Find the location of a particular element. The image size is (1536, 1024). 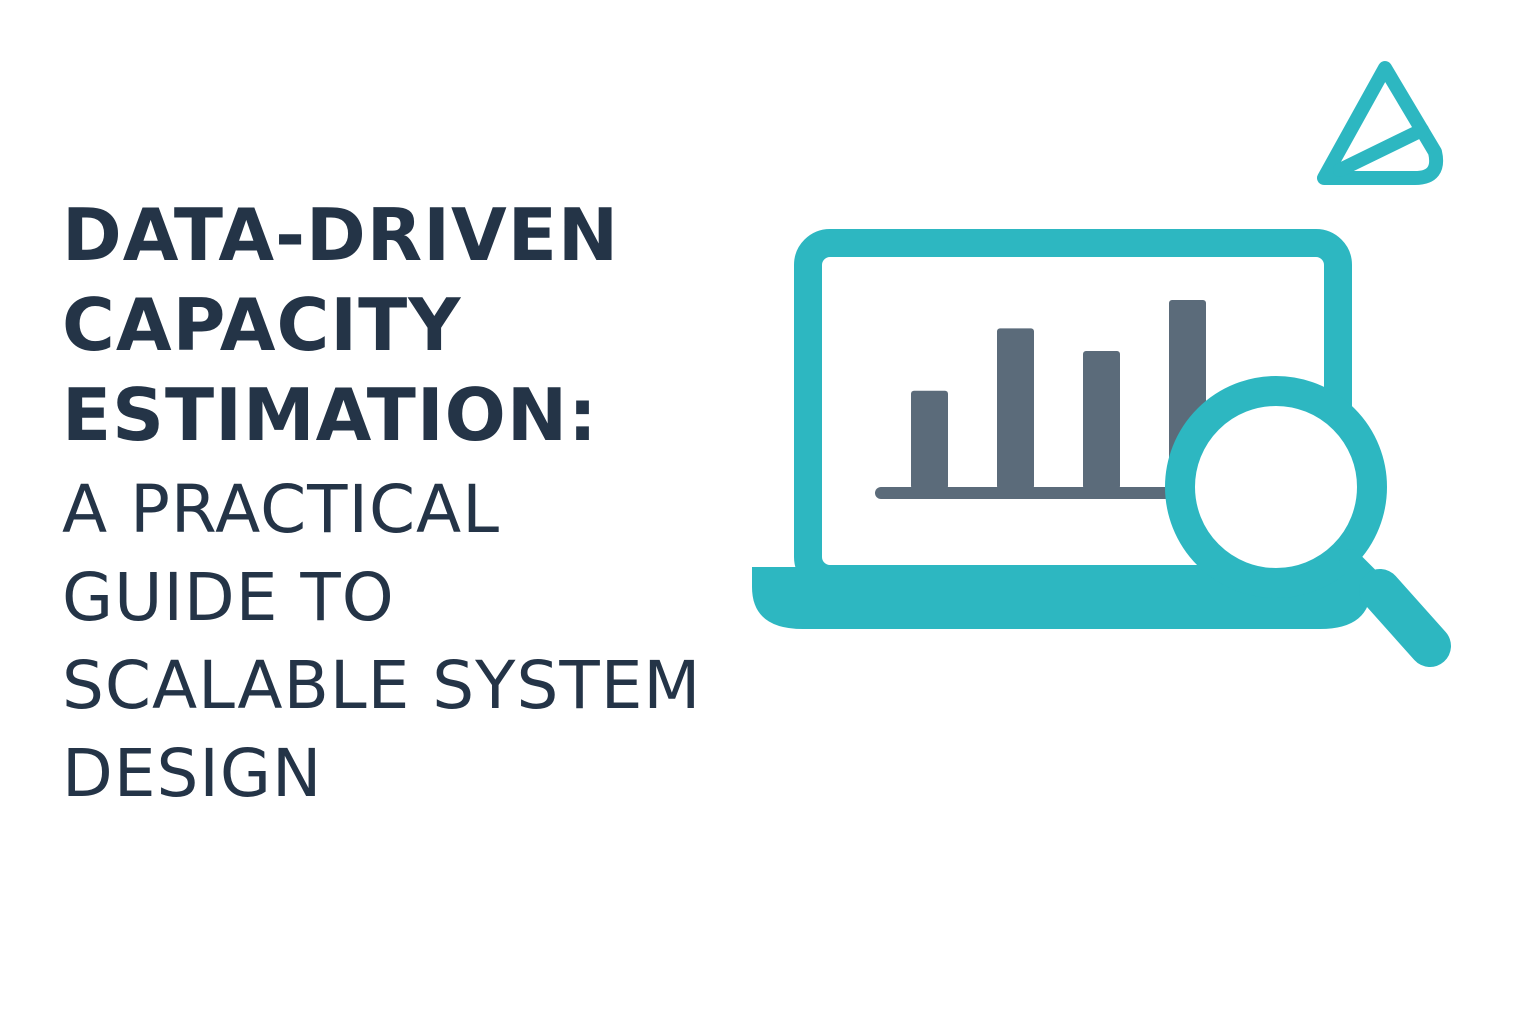

subtitle-line-4: DESIGN is located at coordinates (192, 773).